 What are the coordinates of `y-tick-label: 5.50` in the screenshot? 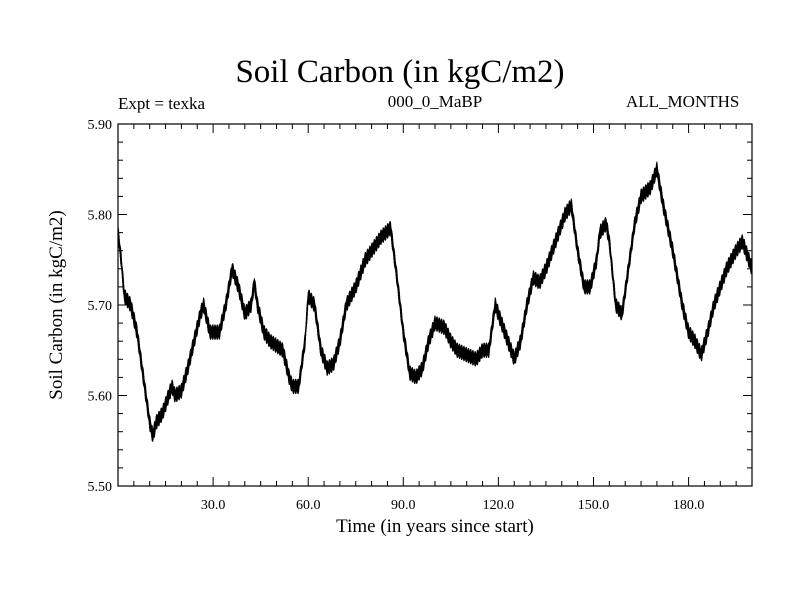 It's located at (100, 487).